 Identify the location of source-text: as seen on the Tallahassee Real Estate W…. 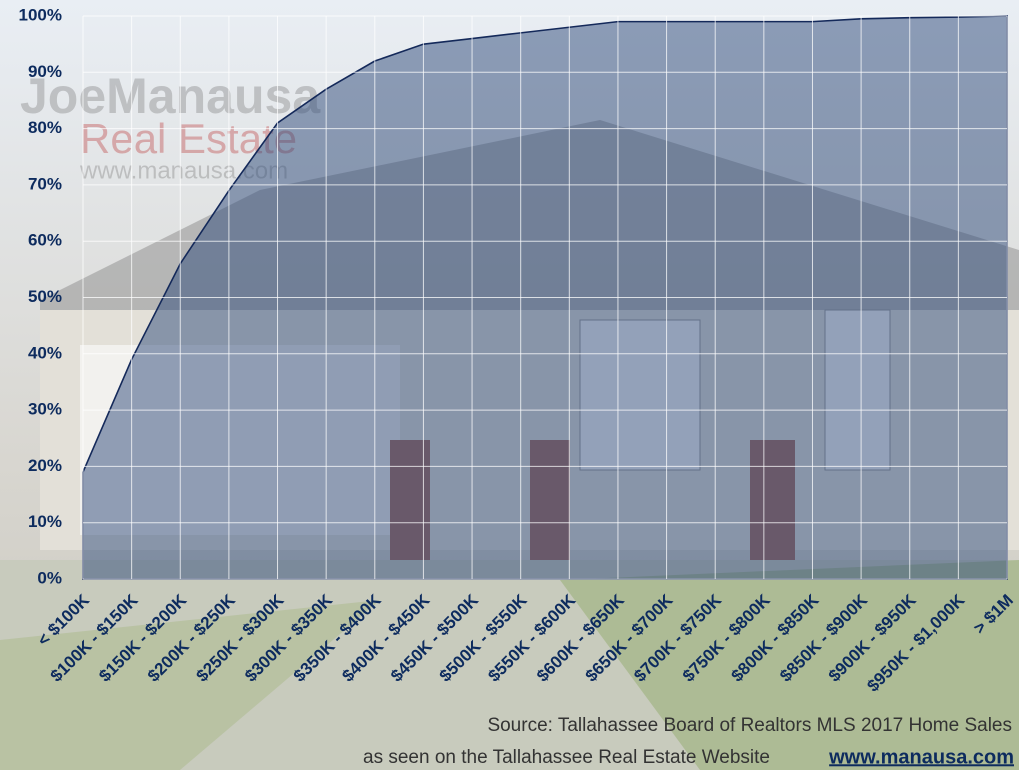
(566, 757).